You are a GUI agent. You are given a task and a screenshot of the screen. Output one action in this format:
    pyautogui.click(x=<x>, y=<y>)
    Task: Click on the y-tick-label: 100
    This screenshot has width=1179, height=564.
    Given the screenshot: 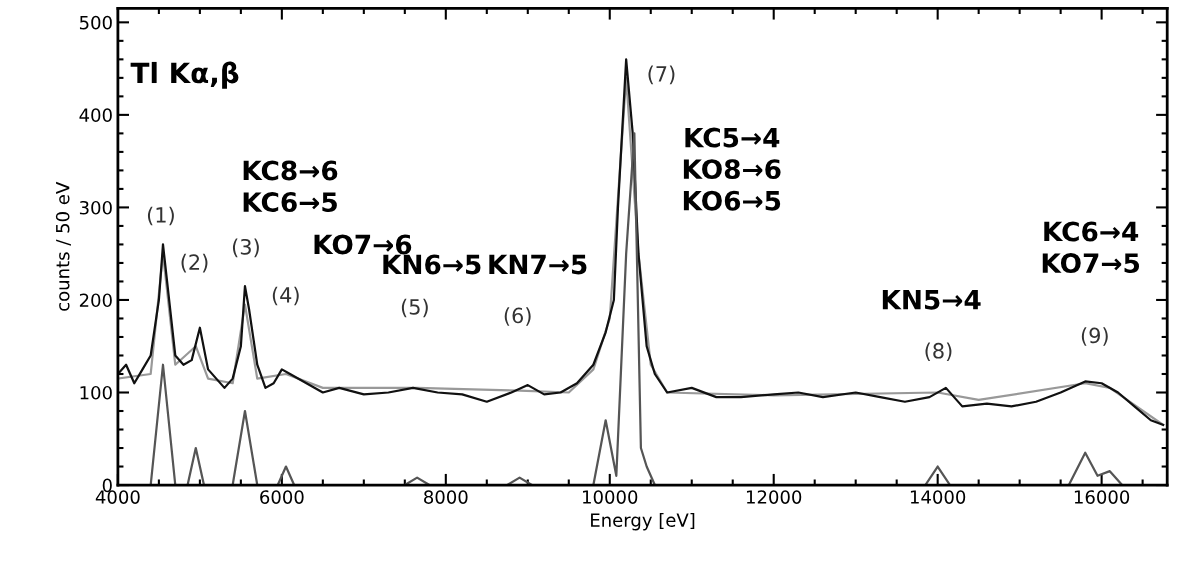 What is the action you would take?
    pyautogui.click(x=96, y=392)
    